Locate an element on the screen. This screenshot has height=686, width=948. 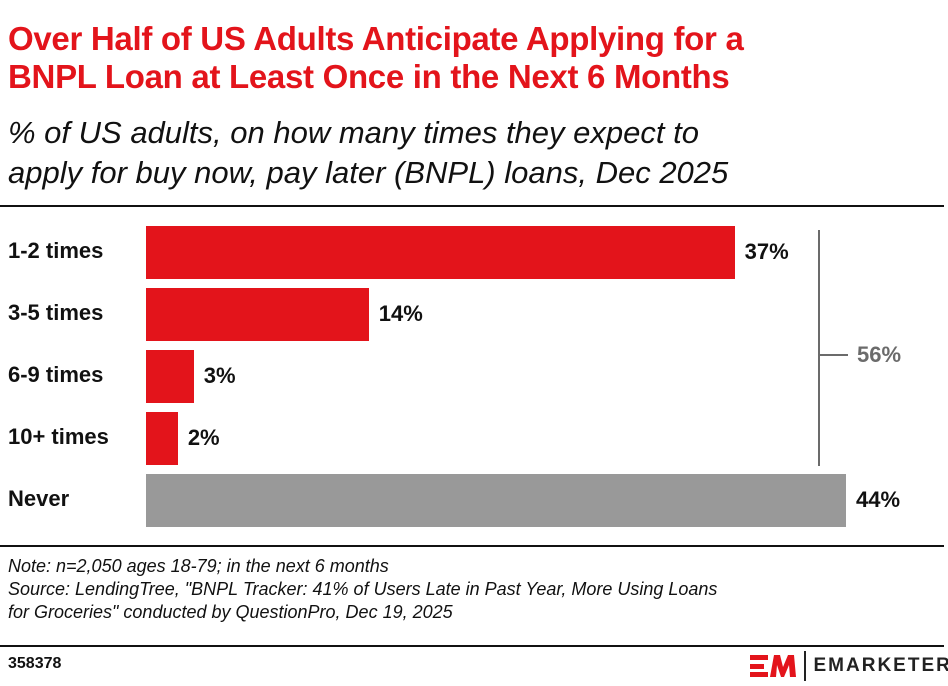
brand-name: EMARKETER is located at coordinates (880, 665).